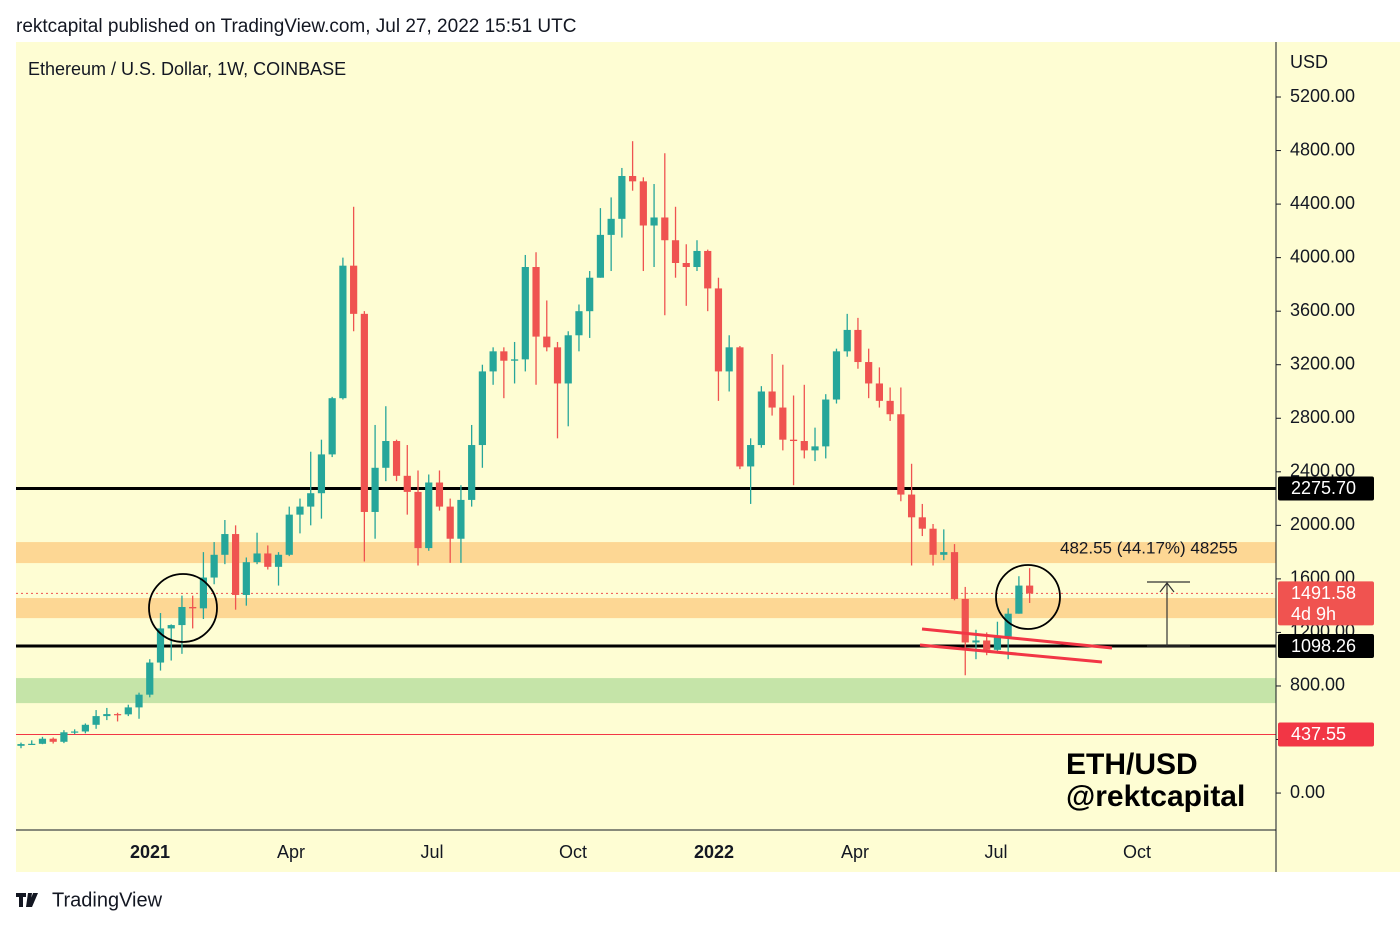 The height and width of the screenshot is (928, 1400). Describe the element at coordinates (1322, 524) in the screenshot. I see `y-tick-label: 2000.00` at that location.